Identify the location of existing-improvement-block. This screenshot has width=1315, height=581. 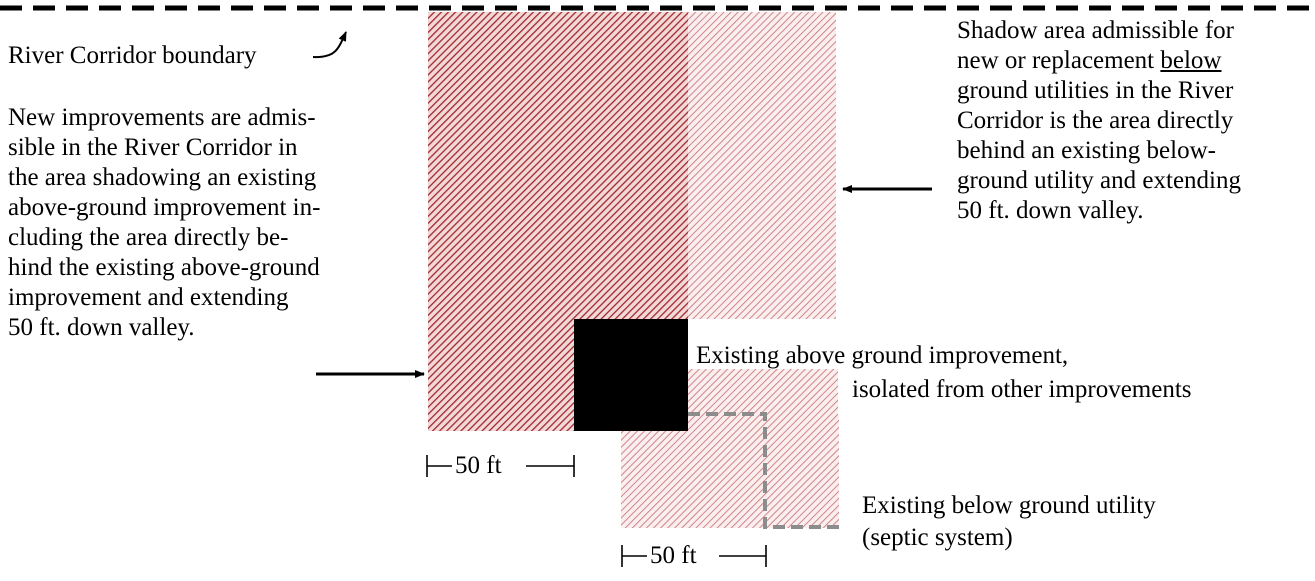
(631, 375).